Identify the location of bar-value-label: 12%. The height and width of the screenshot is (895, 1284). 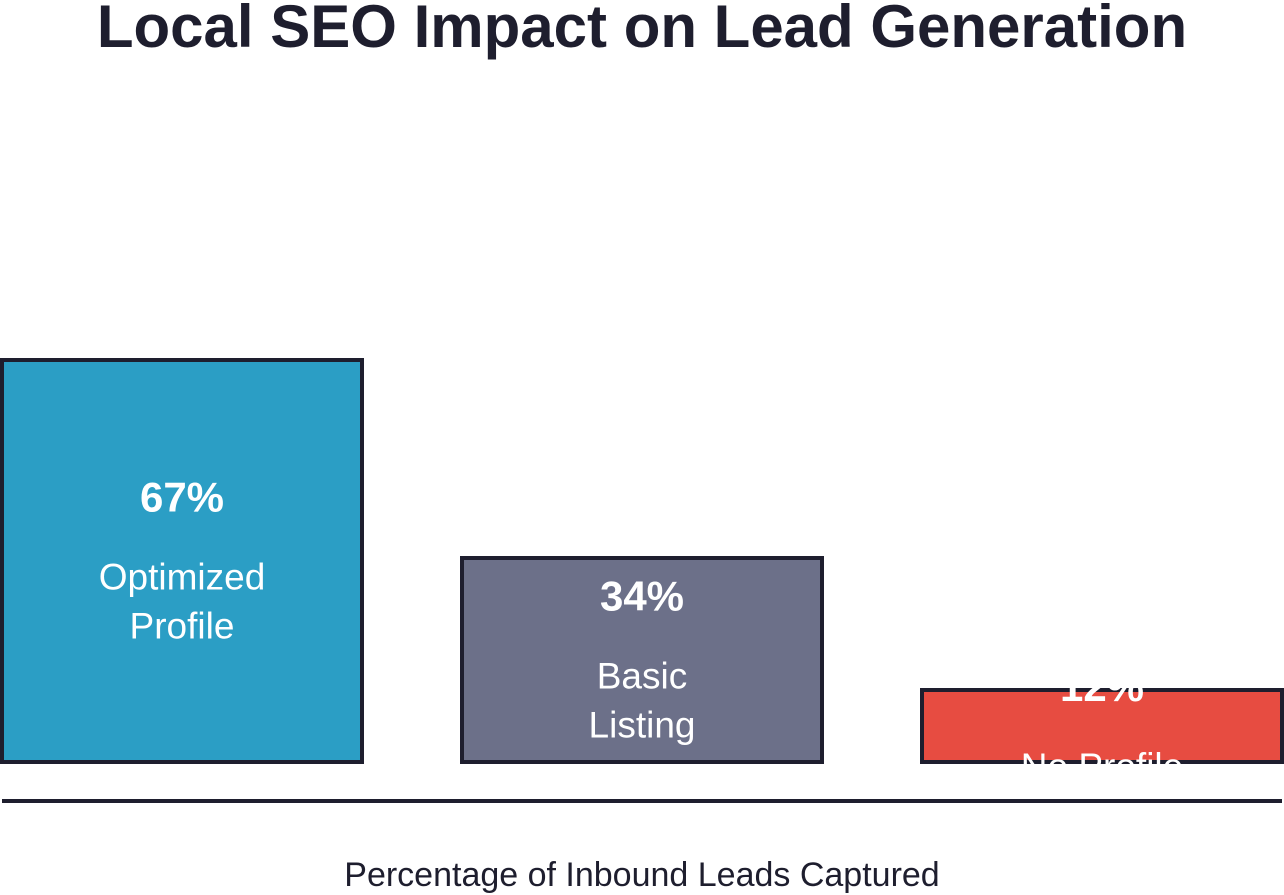
(1102, 686).